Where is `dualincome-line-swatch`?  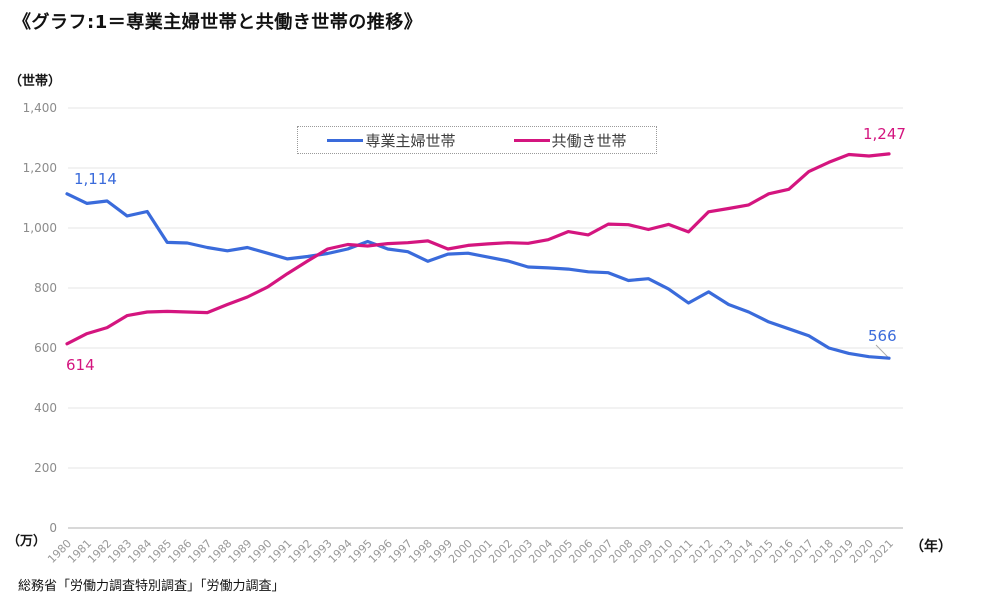 dualincome-line-swatch is located at coordinates (531, 140).